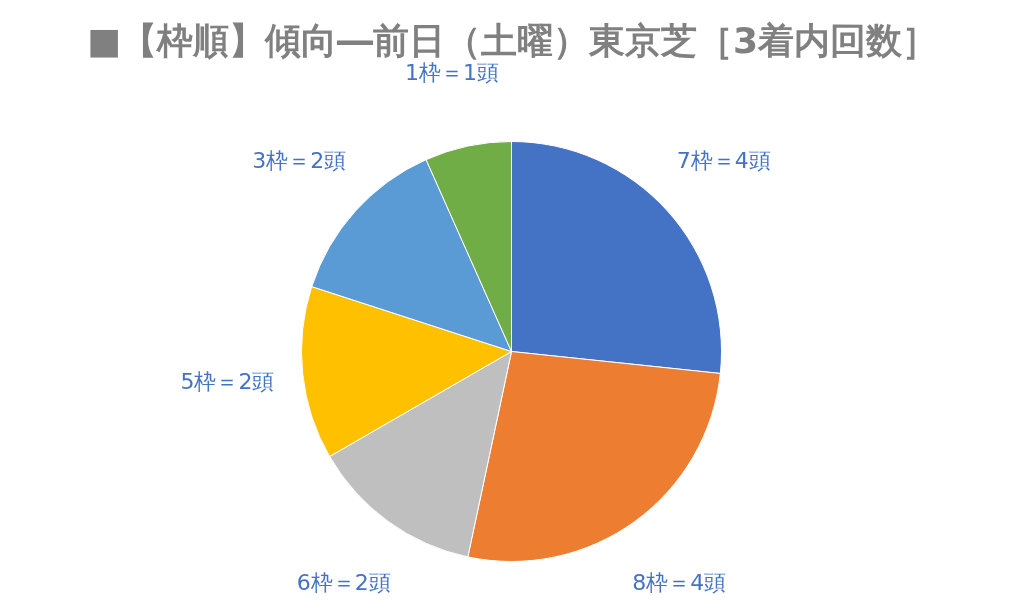 The image size is (1024, 615). I want to click on slice-label: 8枠＝4頭, so click(679, 583).